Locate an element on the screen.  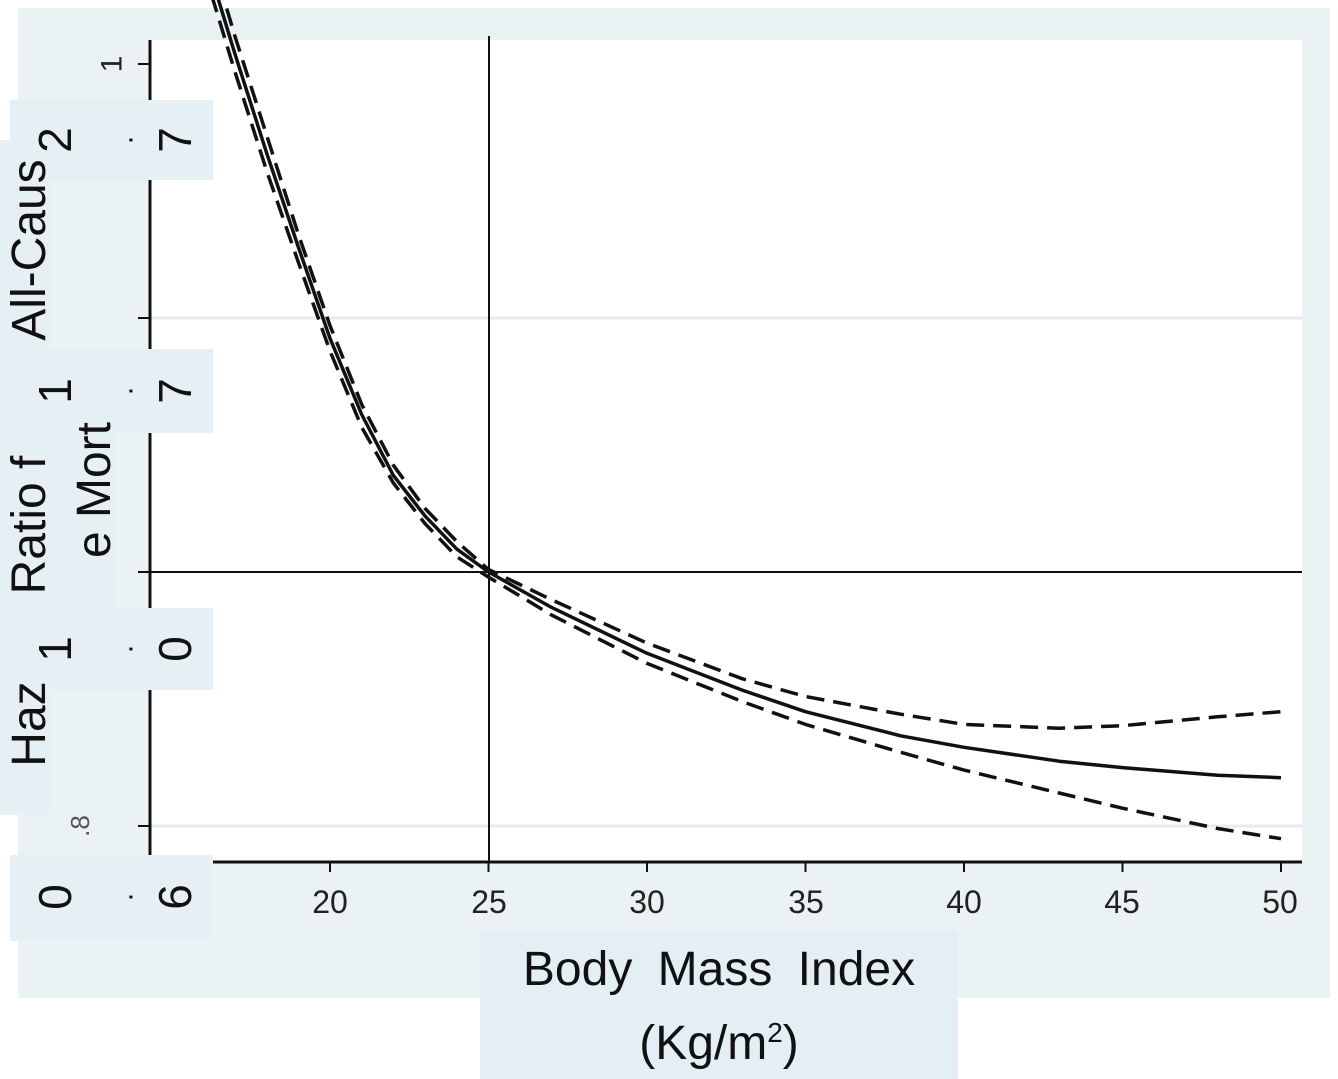
x-tick-label: 35 is located at coordinates (806, 902).